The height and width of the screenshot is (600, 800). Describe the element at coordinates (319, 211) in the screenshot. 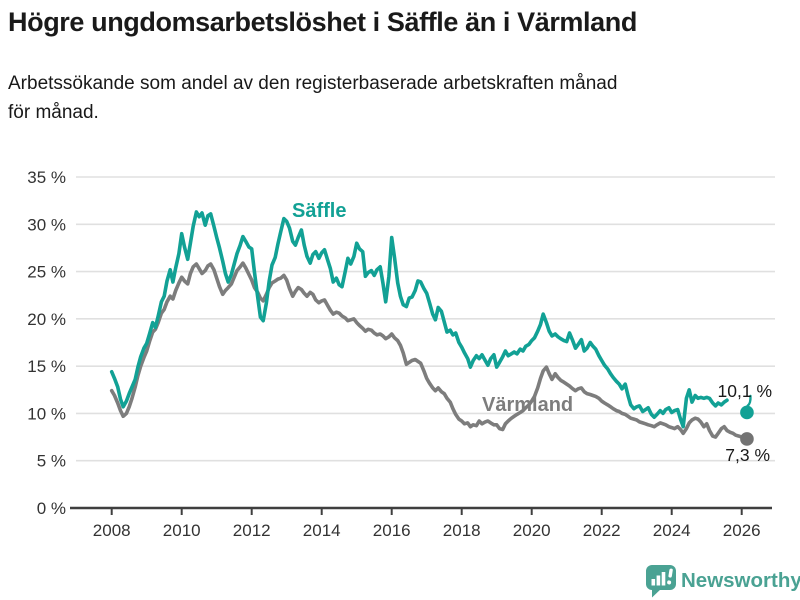

I see `series-label-saffle: Säffle` at that location.